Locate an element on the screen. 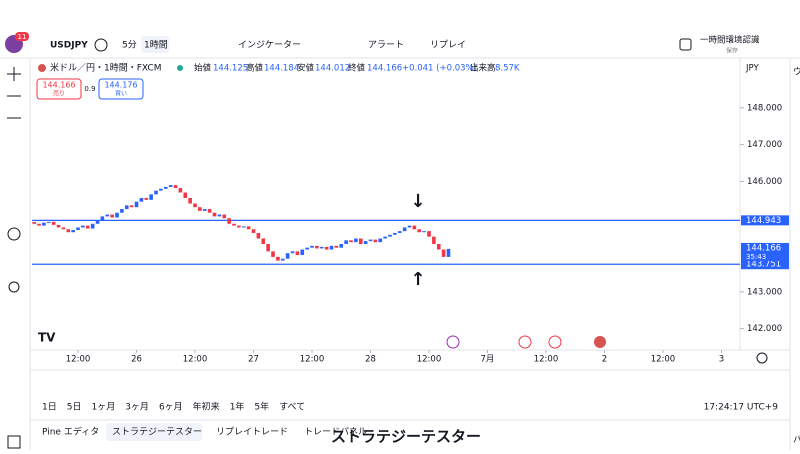 The image size is (800, 454). countdown: 35:43 is located at coordinates (756, 257).